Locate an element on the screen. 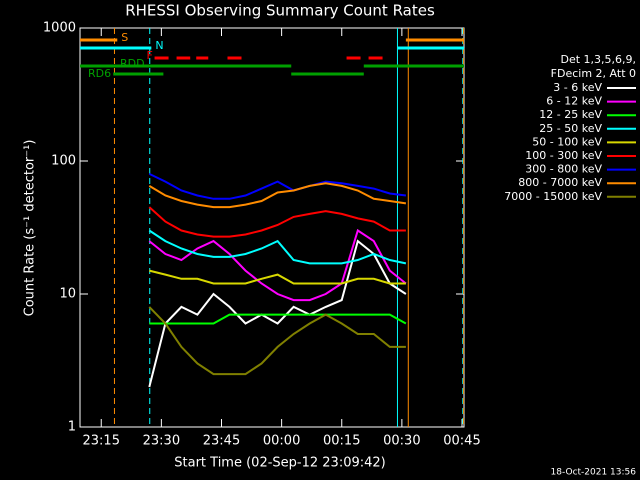 The width and height of the screenshot is (640, 480). legend-label: 50 - 100 keV is located at coordinates (567, 141).